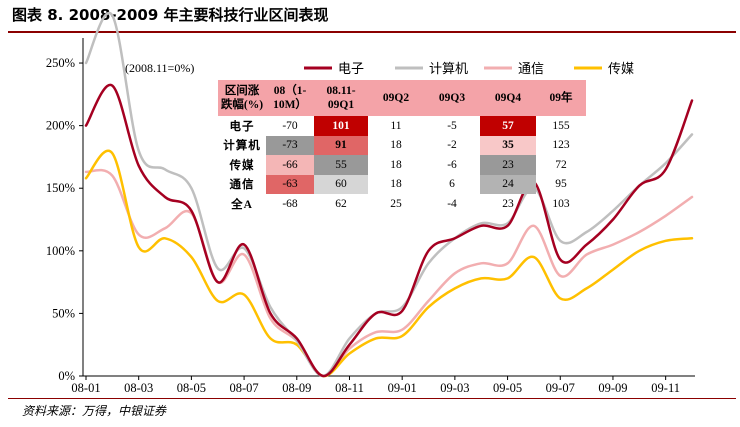 The width and height of the screenshot is (740, 427). I want to click on x-tick-label: 09-03, so click(454, 388).